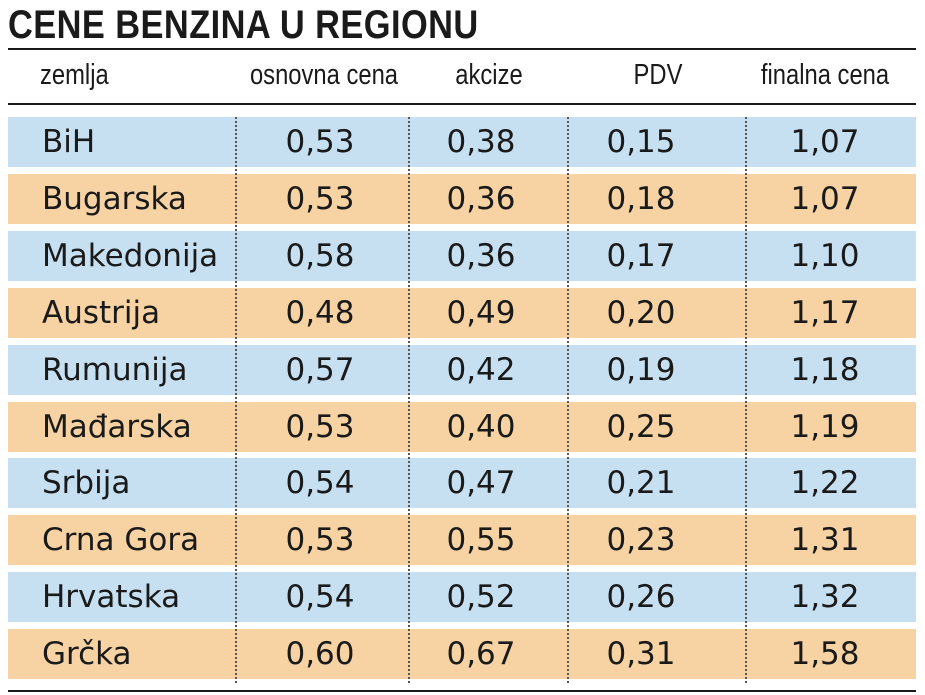  I want to click on country-cell: Makedonija, so click(130, 256).